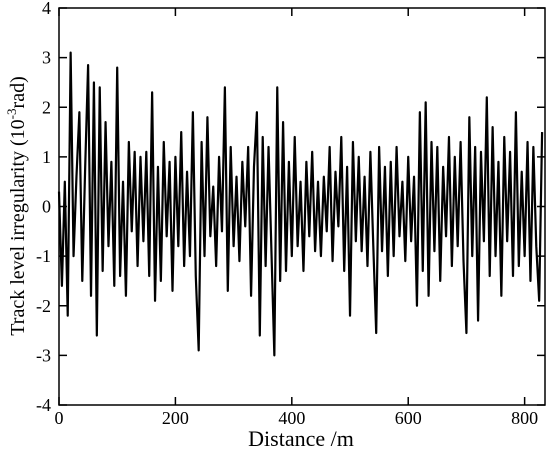 The height and width of the screenshot is (457, 550). What do you see at coordinates (43, 256) in the screenshot?
I see `y-tick-label: -1` at bounding box center [43, 256].